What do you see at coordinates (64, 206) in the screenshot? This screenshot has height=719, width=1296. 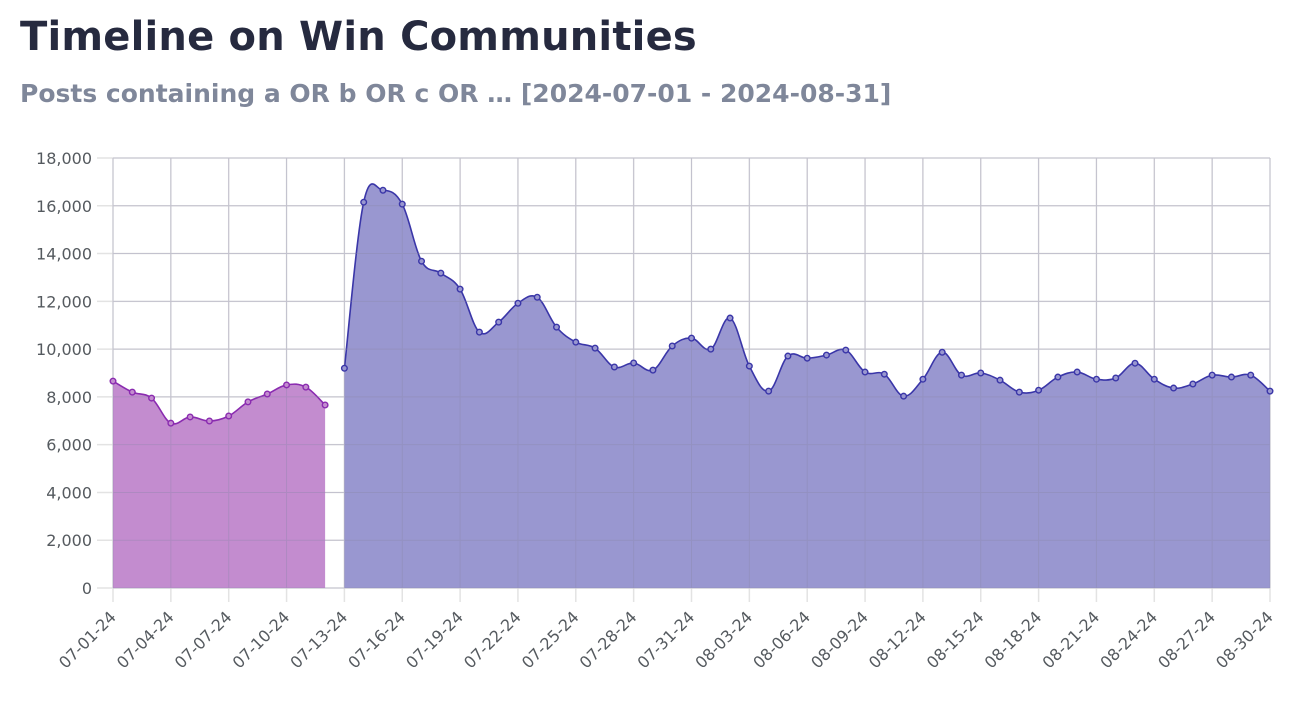 I see `y-tick-label: 16,000` at bounding box center [64, 206].